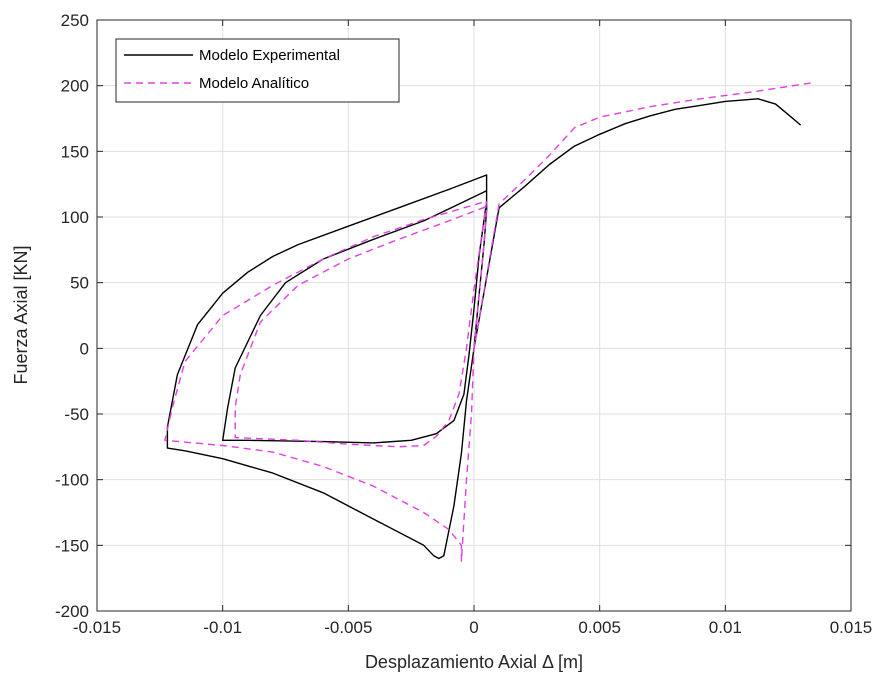 This screenshot has width=880, height=681. What do you see at coordinates (75, 86) in the screenshot?
I see `y-tick-label: 200` at bounding box center [75, 86].